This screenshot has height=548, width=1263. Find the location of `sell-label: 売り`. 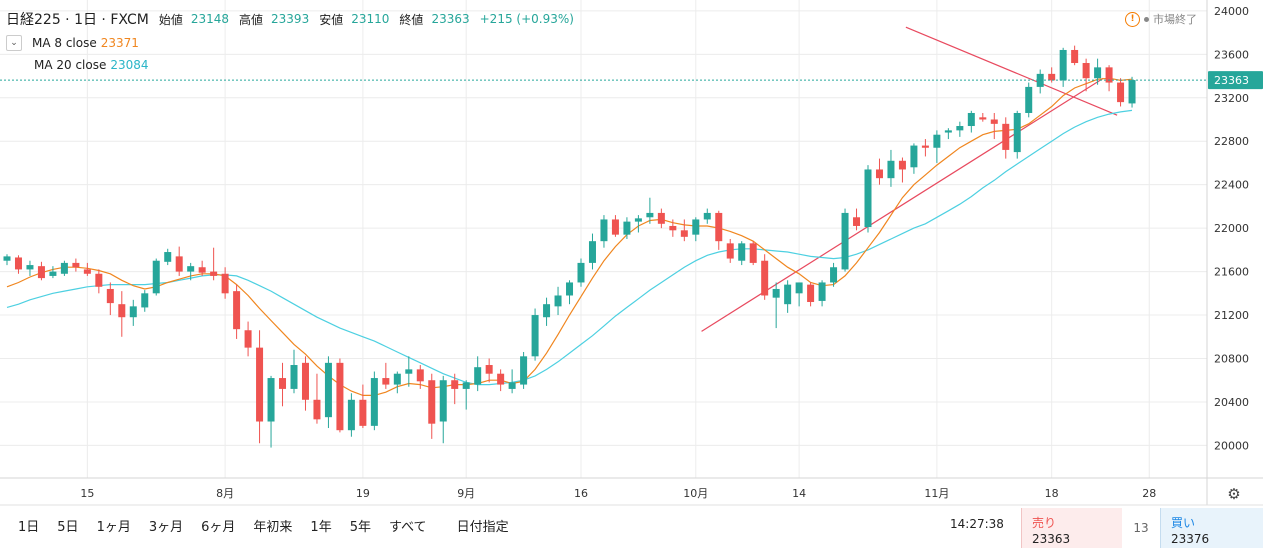

sell-label: 売り is located at coordinates (1044, 523).